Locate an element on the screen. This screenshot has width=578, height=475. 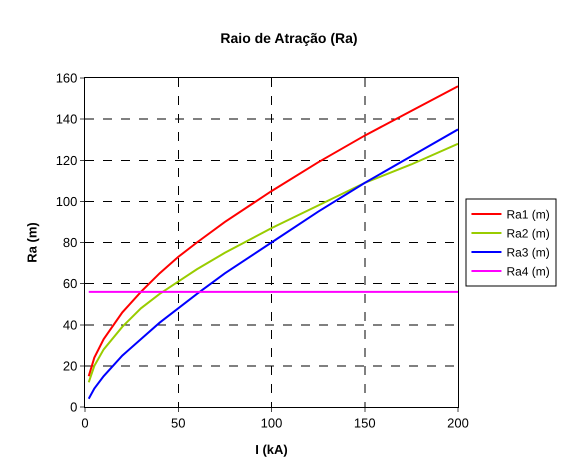
legend-label: Ra3 (m) is located at coordinates (528, 253).